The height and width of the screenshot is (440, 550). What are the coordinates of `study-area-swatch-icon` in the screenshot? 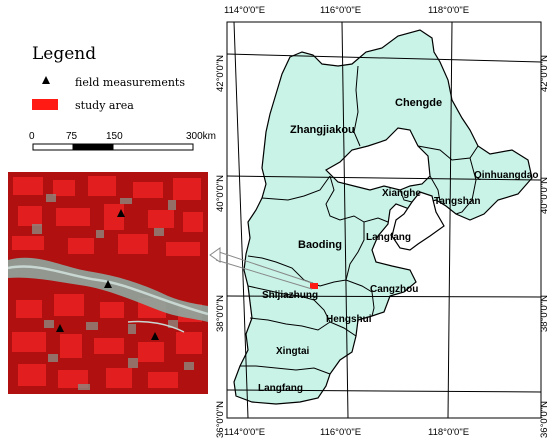 It's located at (45, 104).